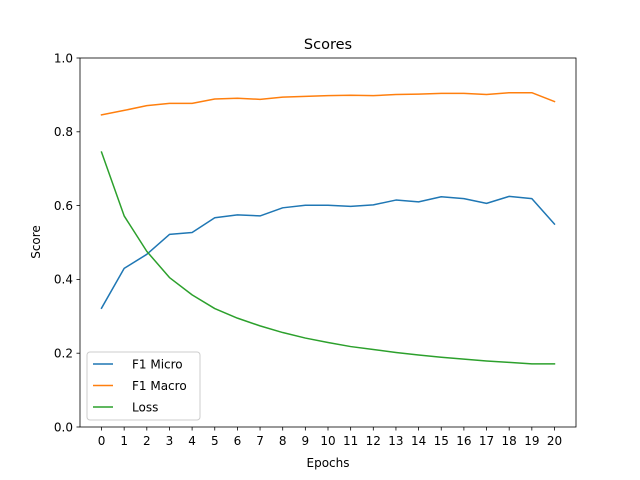  What do you see at coordinates (531, 441) in the screenshot?
I see `x-tick-label: 19` at bounding box center [531, 441].